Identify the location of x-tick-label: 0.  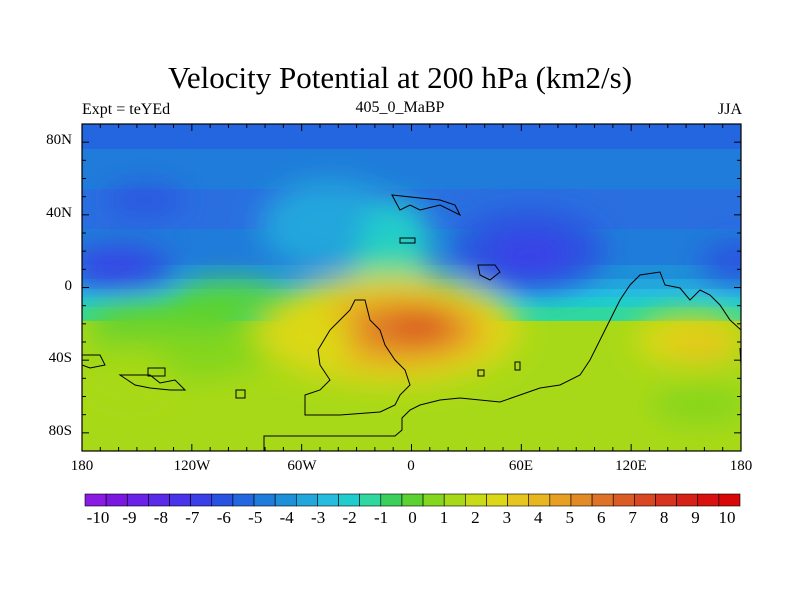
(411, 466).